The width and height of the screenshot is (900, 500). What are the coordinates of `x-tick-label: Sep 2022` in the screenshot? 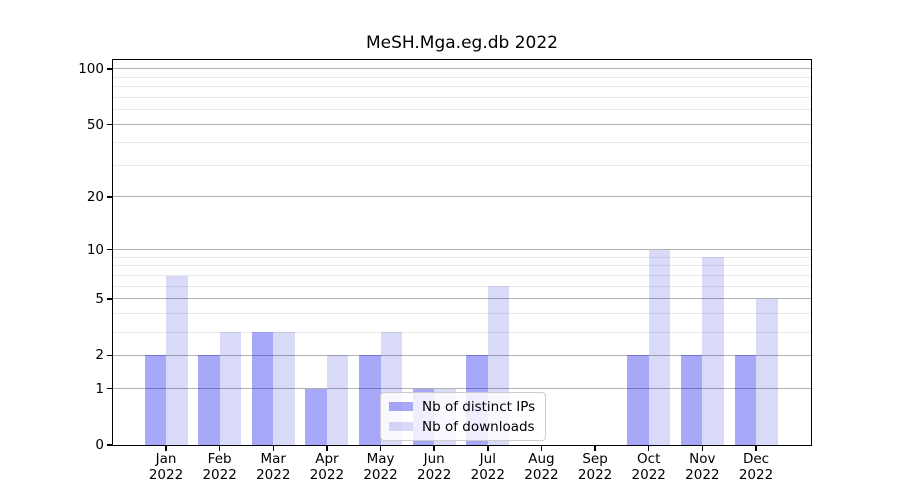 It's located at (595, 467).